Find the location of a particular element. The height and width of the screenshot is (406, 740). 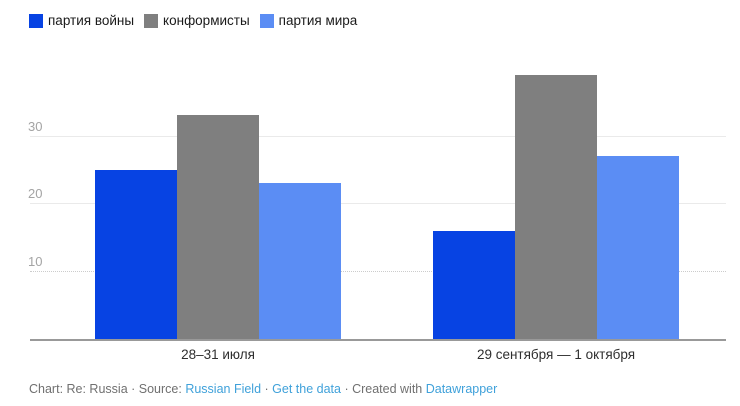

bar-конформисты-group-0 is located at coordinates (218, 227).